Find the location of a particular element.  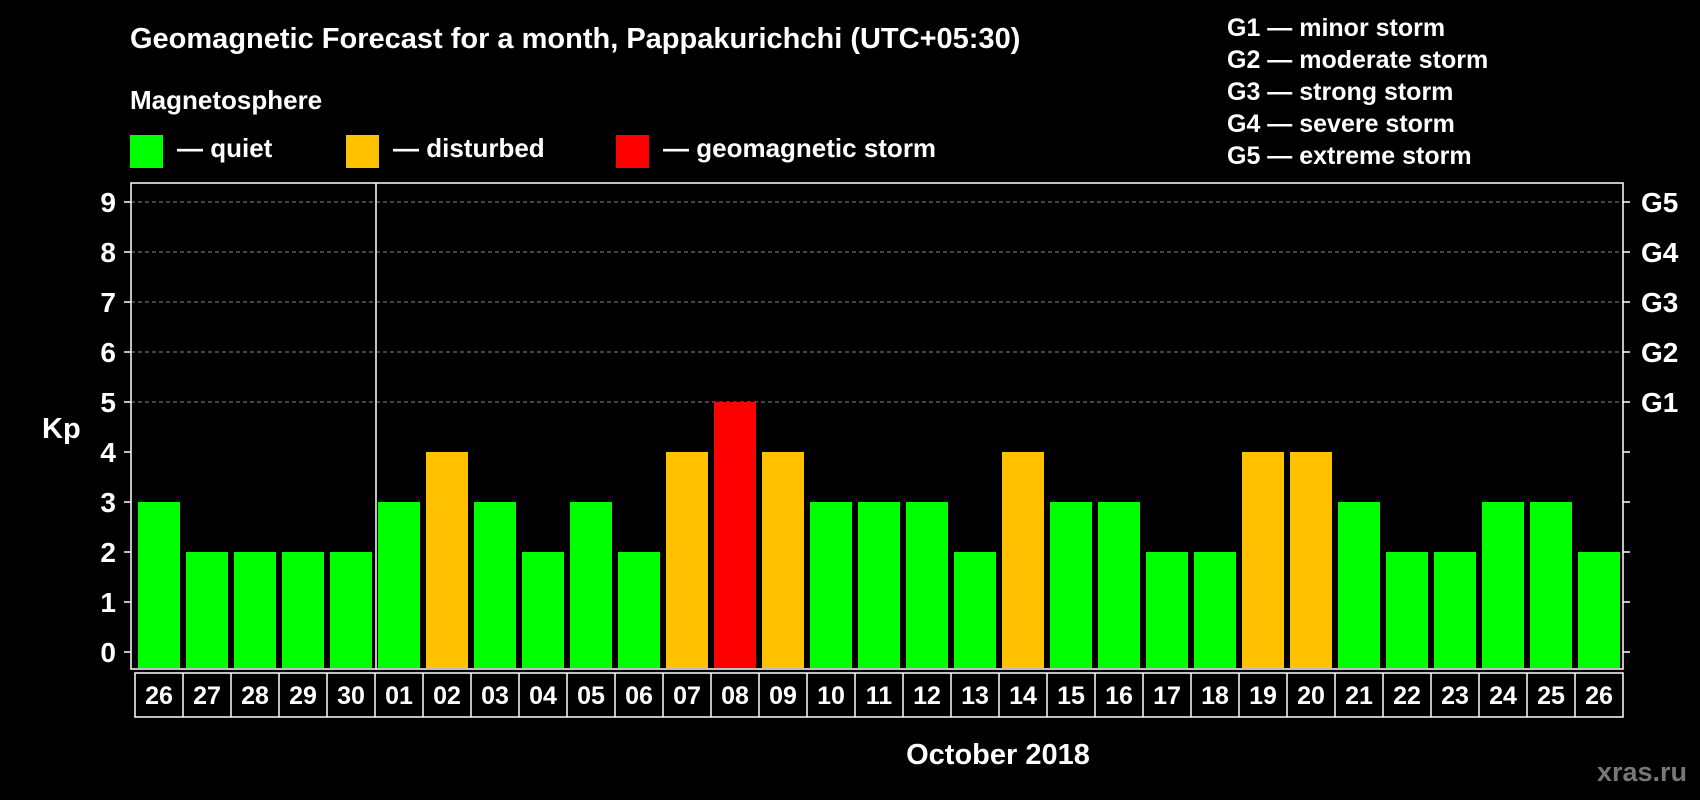

storm-scale-g2: G2 — moderate storm is located at coordinates (1357, 60).